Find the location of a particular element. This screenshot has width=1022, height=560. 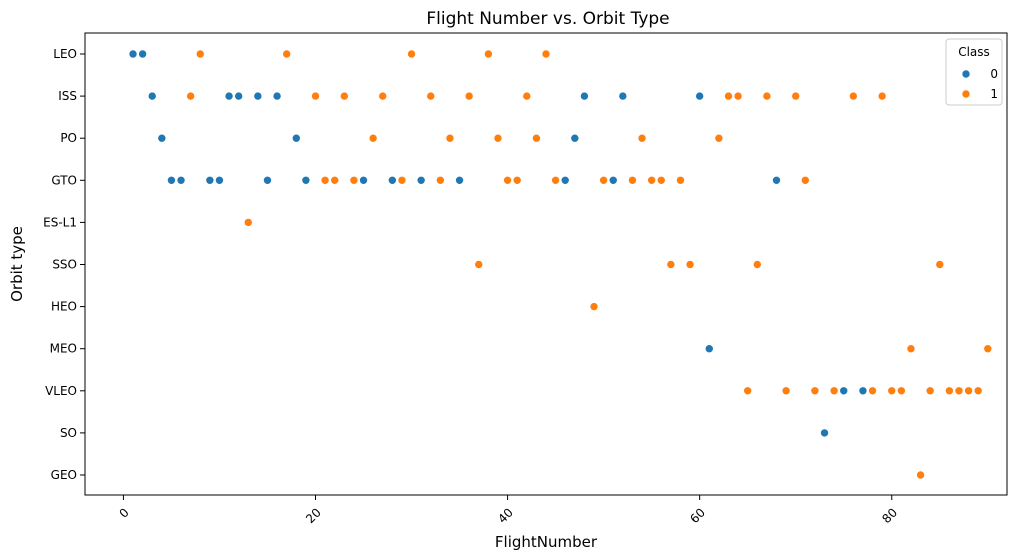

x-tick-label: 20 is located at coordinates (313, 515).